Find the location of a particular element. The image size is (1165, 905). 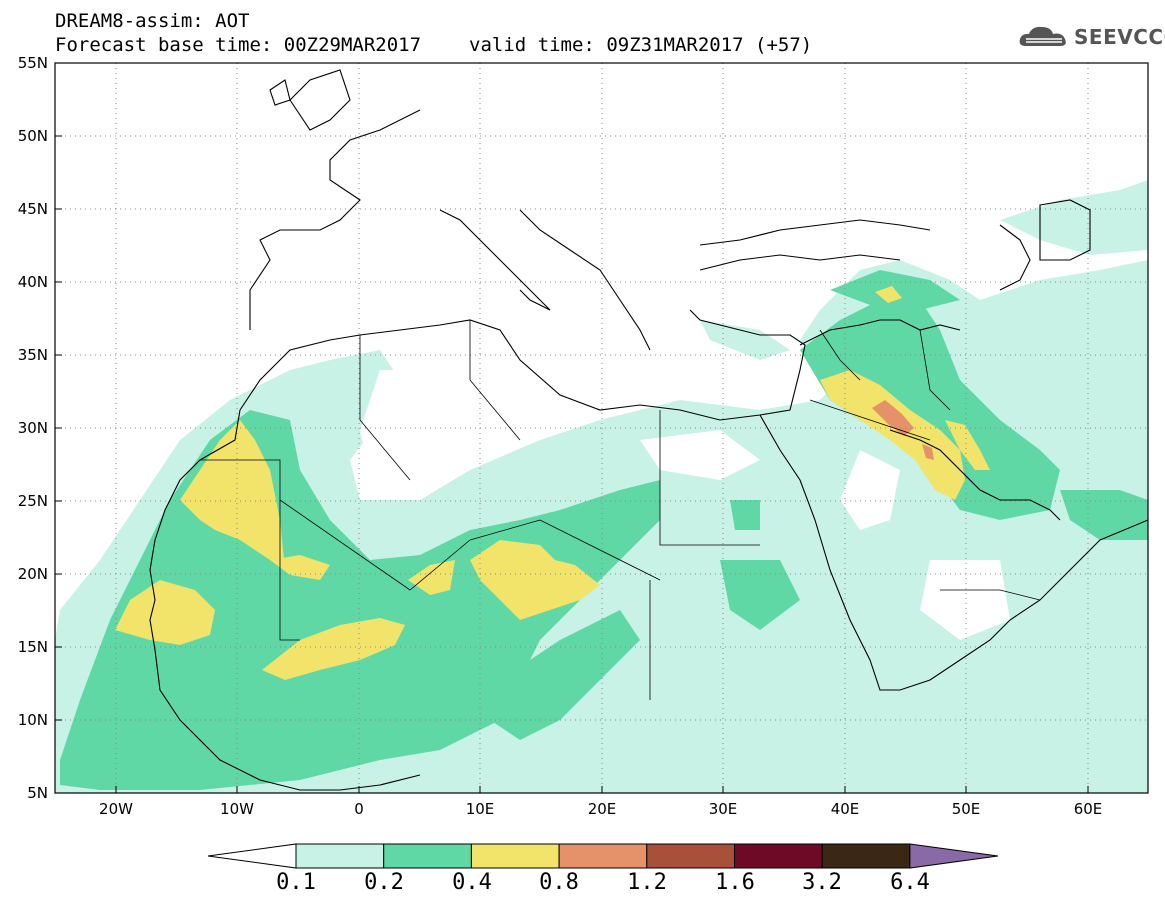

lon-label: 40E is located at coordinates (845, 809).